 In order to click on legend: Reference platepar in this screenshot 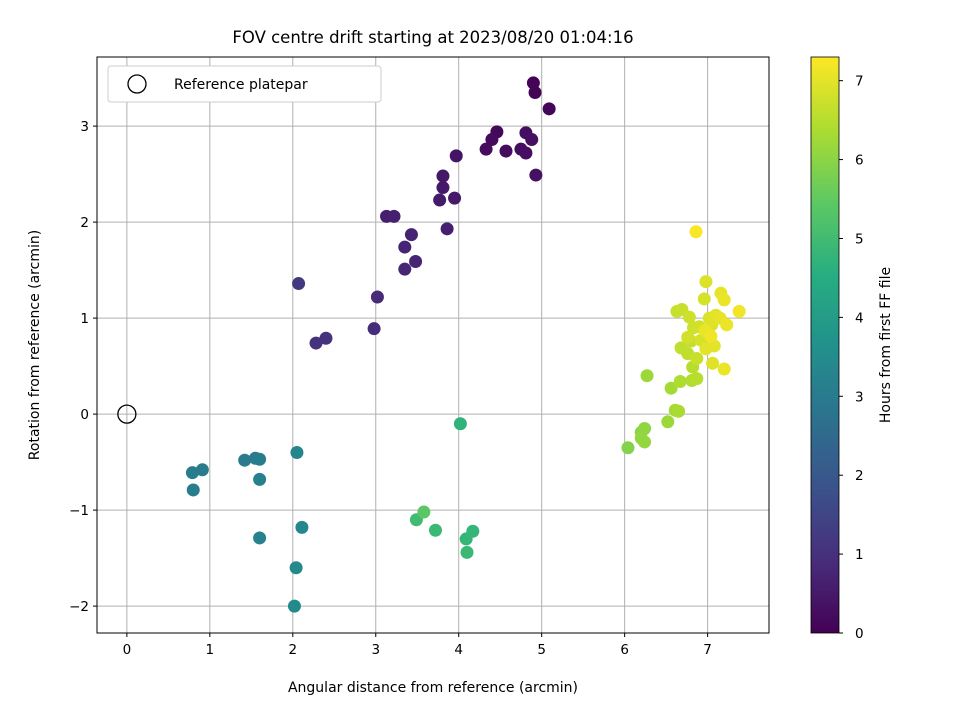, I will do `click(244, 84)`.